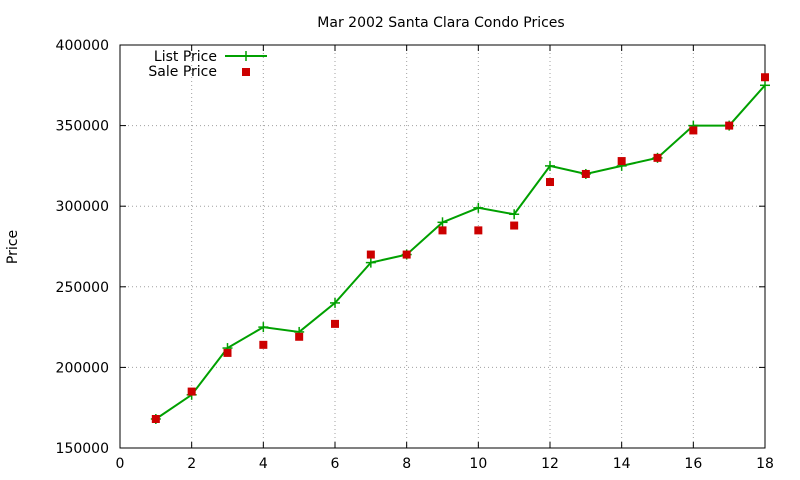 The height and width of the screenshot is (480, 800). What do you see at coordinates (182, 72) in the screenshot?
I see `legend-label-sale-price: Sale Price` at bounding box center [182, 72].